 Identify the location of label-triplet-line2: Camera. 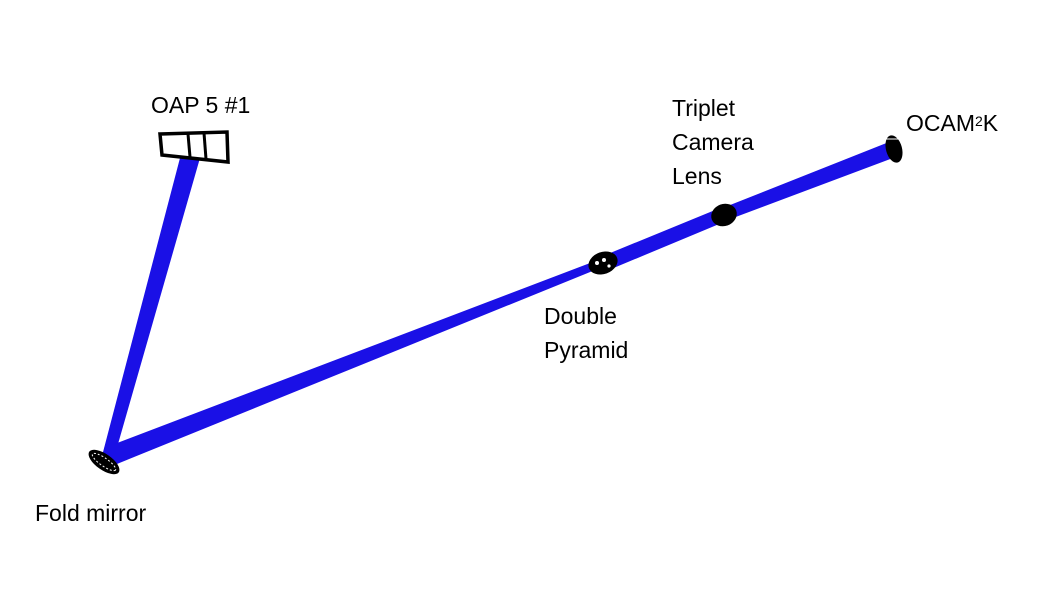
(713, 142).